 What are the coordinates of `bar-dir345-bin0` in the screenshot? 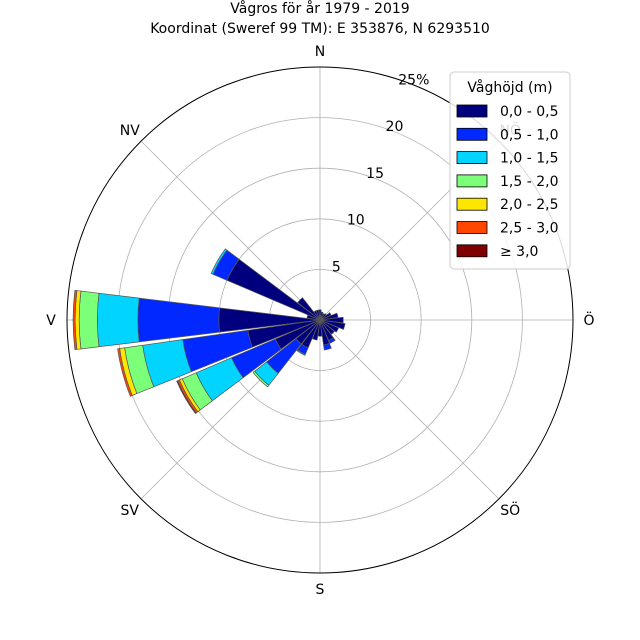 It's located at (318, 315).